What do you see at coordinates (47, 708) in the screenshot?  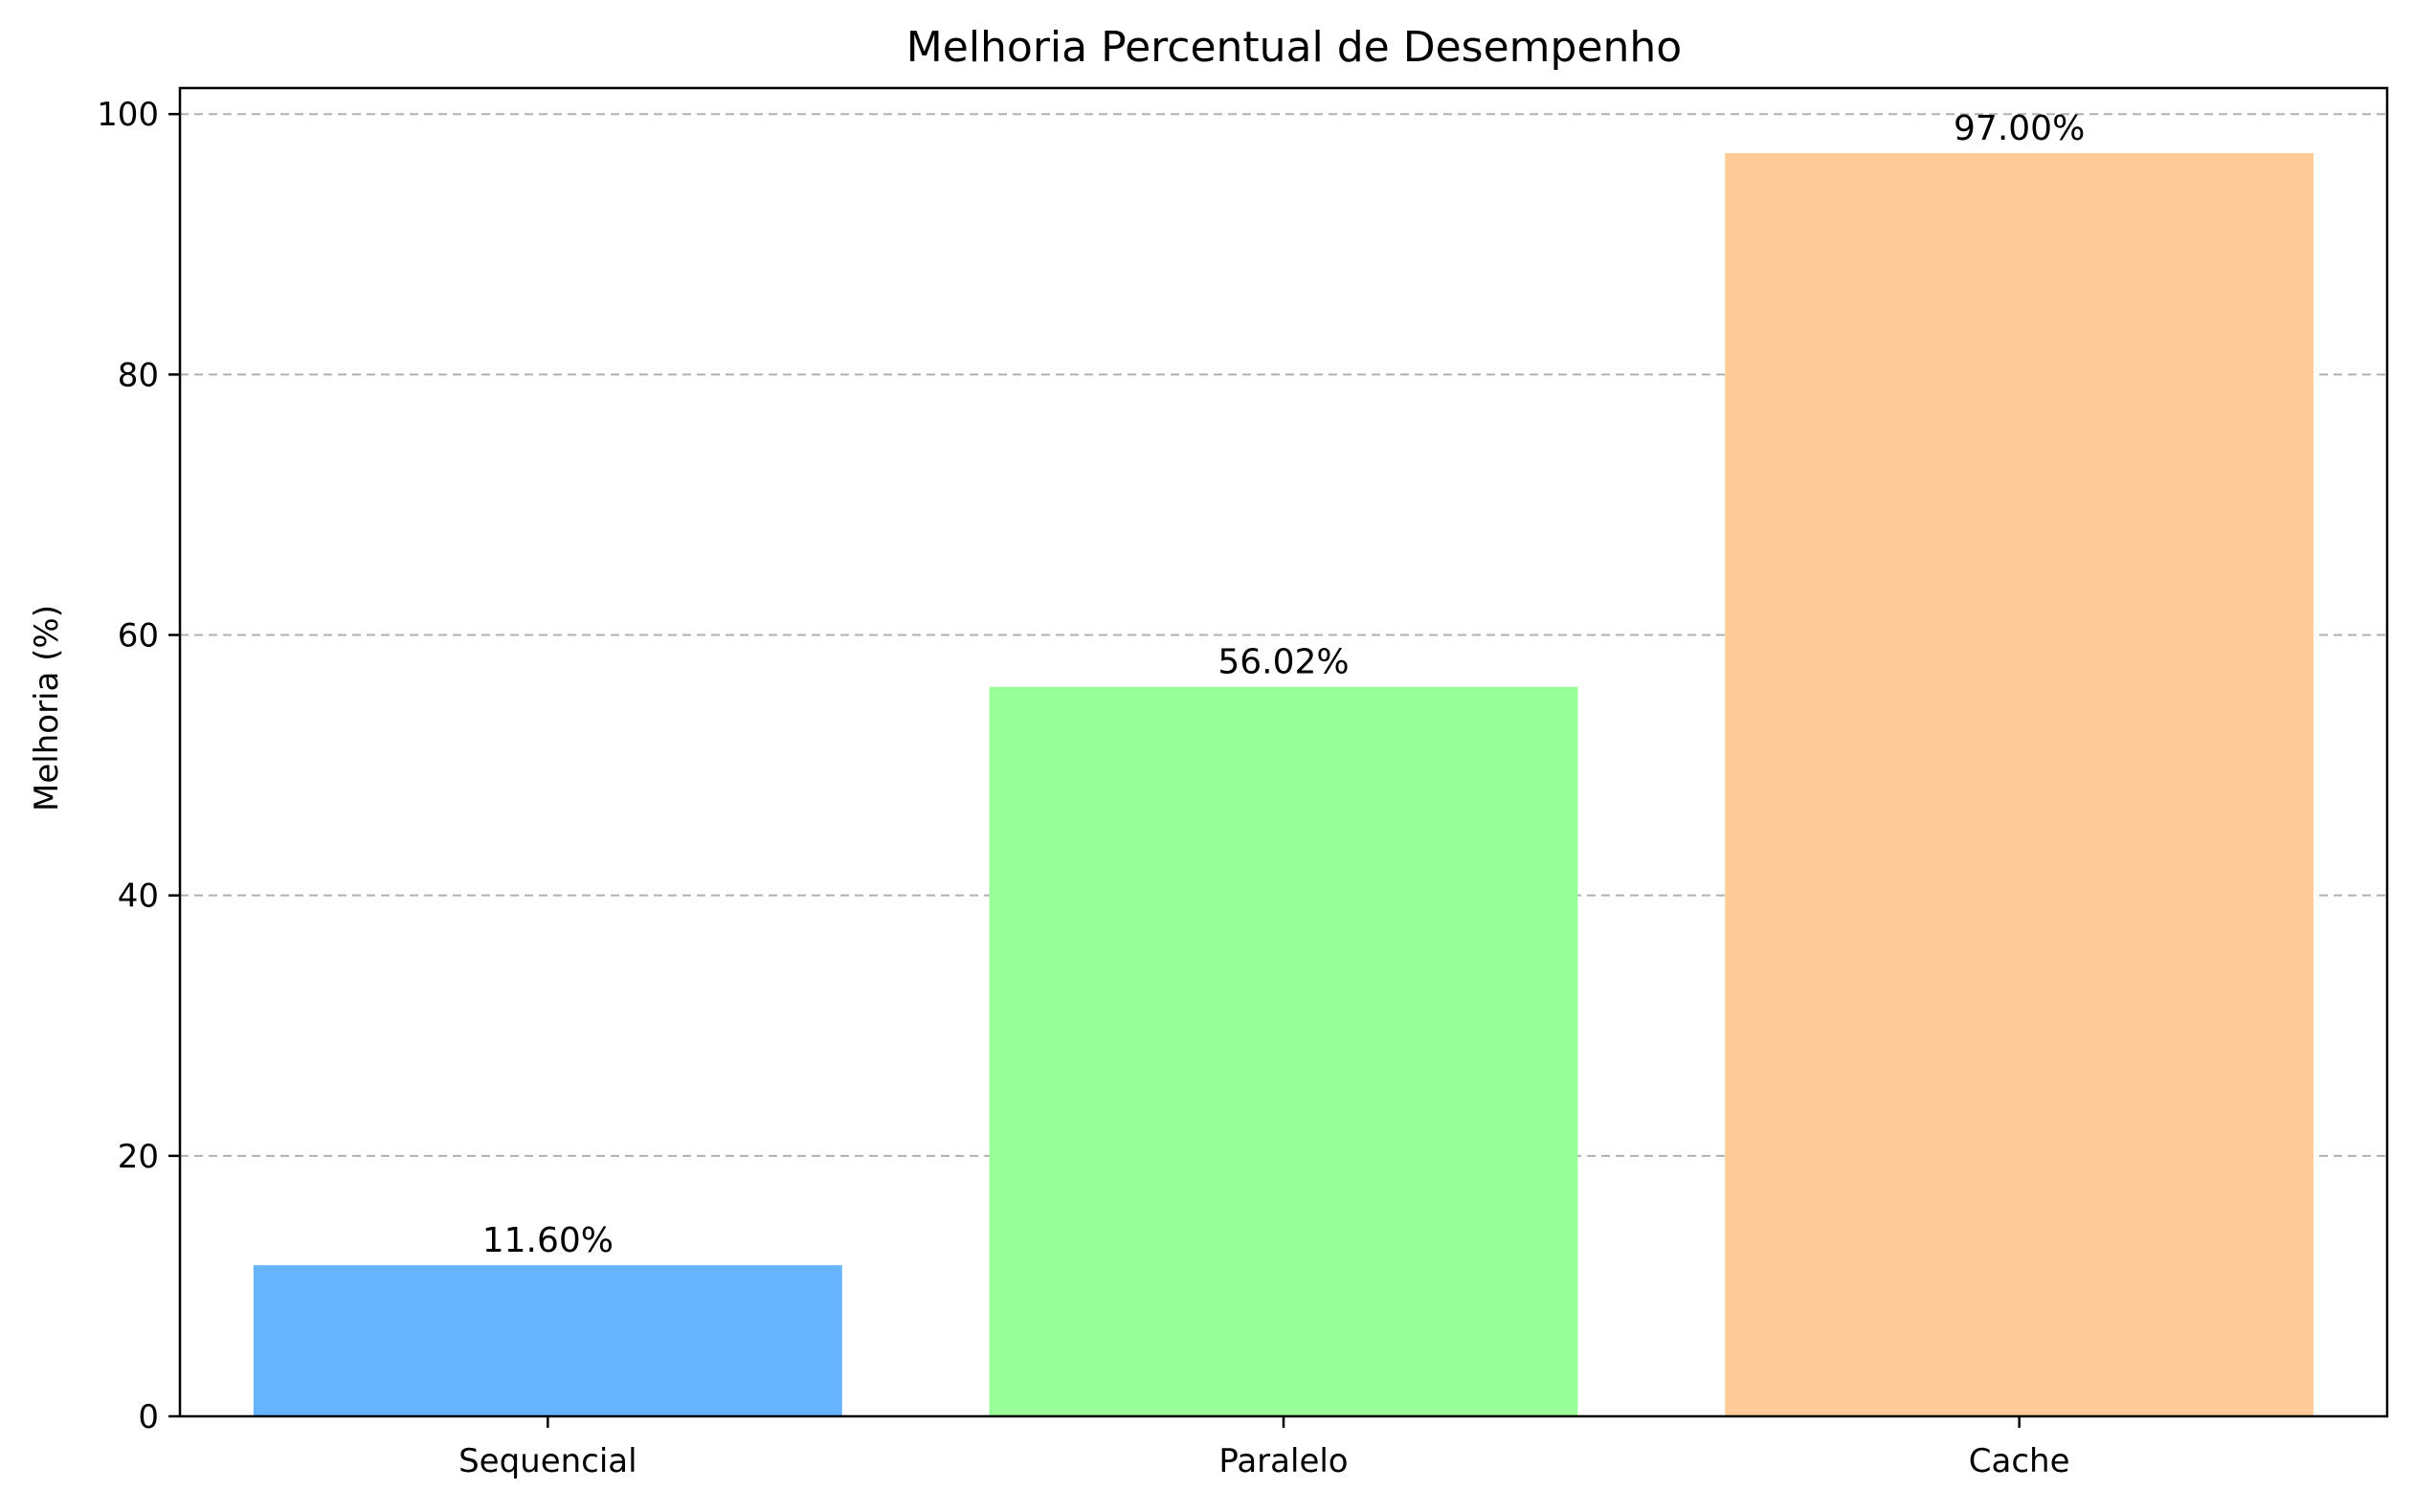 I see `y-axis-label: Melhoria (%)` at bounding box center [47, 708].